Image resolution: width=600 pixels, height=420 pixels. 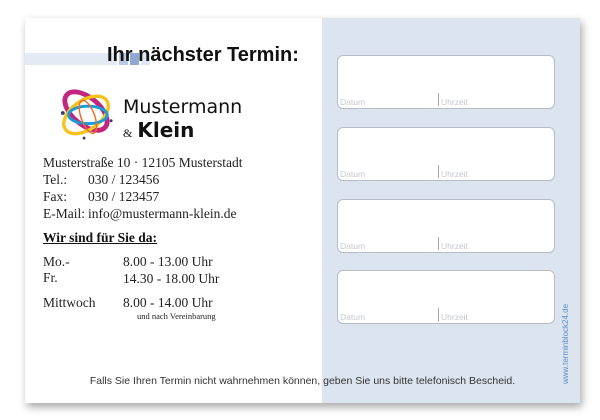 What do you see at coordinates (166, 130) in the screenshot?
I see `brand-name-klein: Klein` at bounding box center [166, 130].